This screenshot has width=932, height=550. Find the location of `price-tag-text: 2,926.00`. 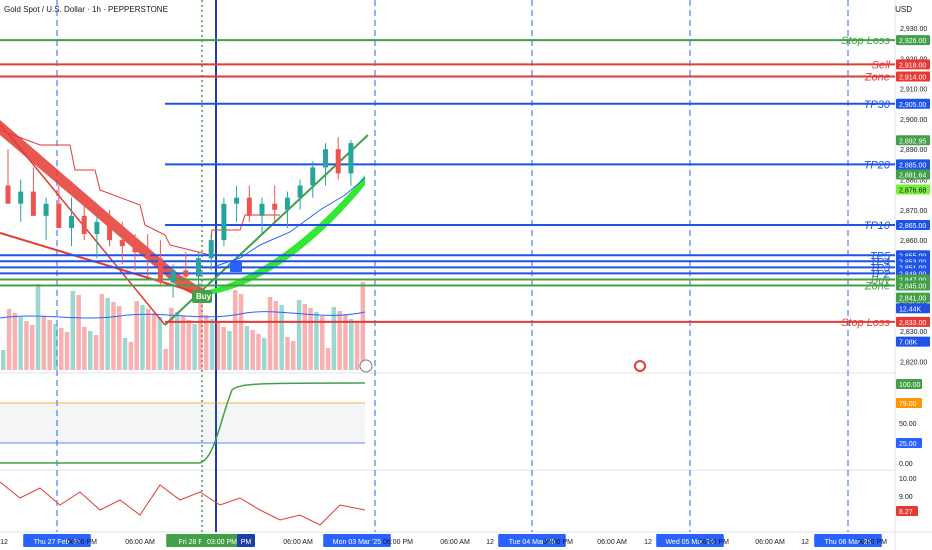

price-tag-text: 2,926.00 is located at coordinates (912, 41).